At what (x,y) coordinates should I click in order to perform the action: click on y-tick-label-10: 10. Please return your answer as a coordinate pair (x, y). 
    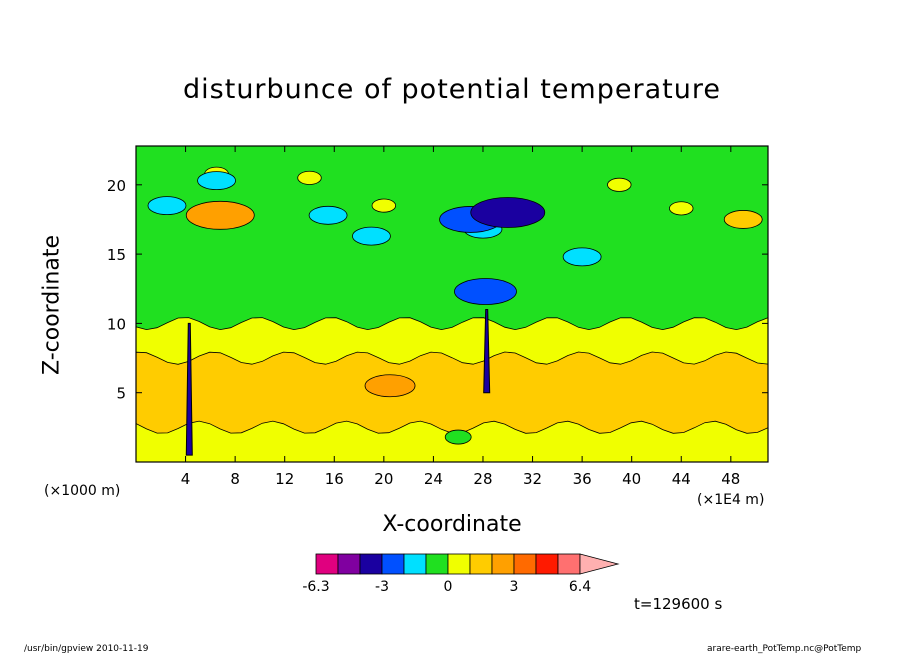
    Looking at the image, I should click on (116, 324).